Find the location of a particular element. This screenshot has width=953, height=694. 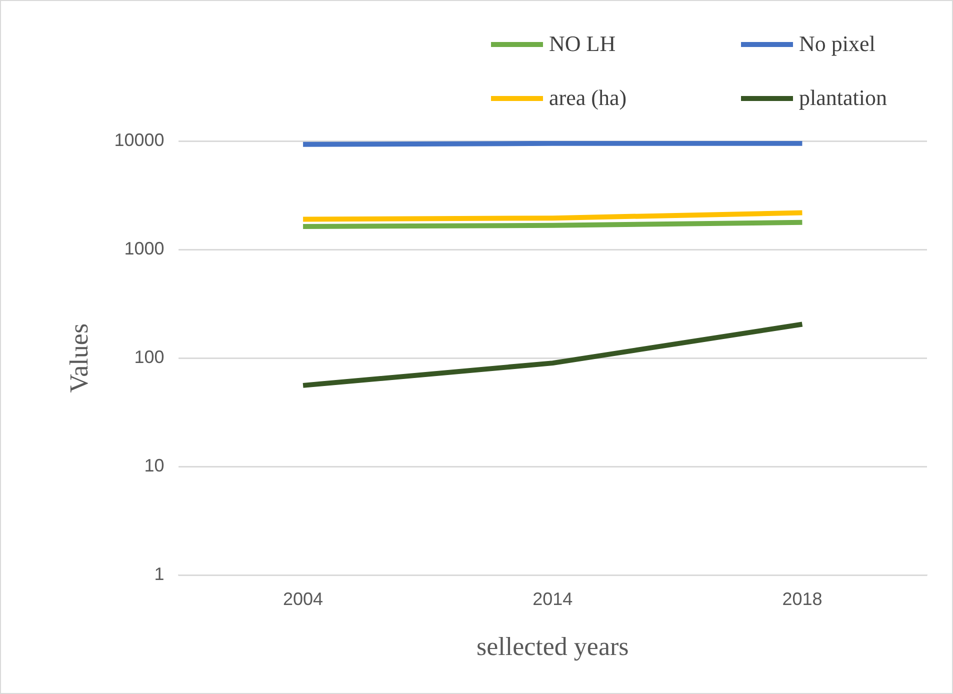

legend-label: plantation is located at coordinates (843, 98).